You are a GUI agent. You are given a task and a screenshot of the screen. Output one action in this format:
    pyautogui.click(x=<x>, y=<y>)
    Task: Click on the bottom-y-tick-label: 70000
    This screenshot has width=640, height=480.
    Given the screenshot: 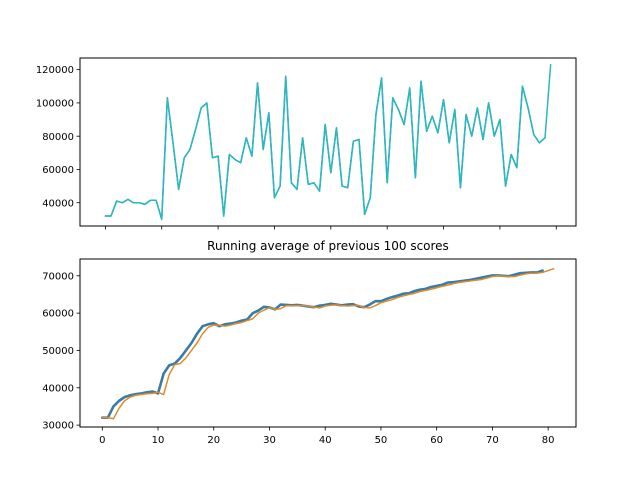 What is the action you would take?
    pyautogui.click(x=58, y=276)
    